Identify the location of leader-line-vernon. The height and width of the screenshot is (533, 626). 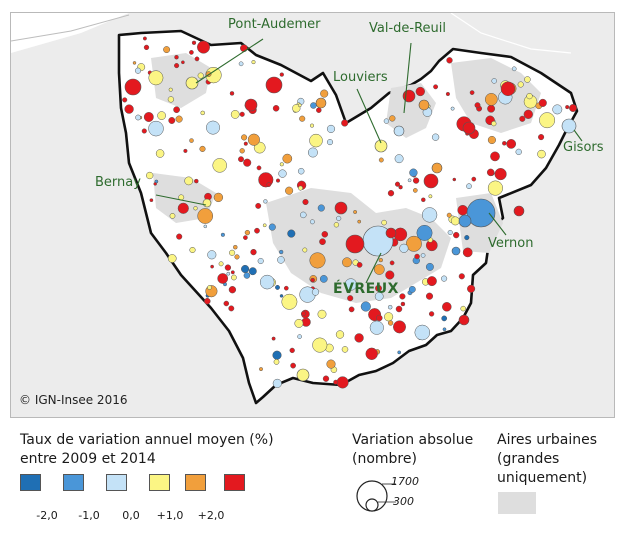
(497, 224).